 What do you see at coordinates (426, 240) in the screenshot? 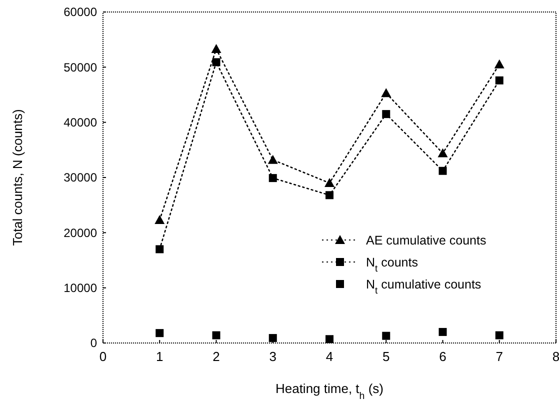
I see `legend-label: AE cumulative counts` at bounding box center [426, 240].